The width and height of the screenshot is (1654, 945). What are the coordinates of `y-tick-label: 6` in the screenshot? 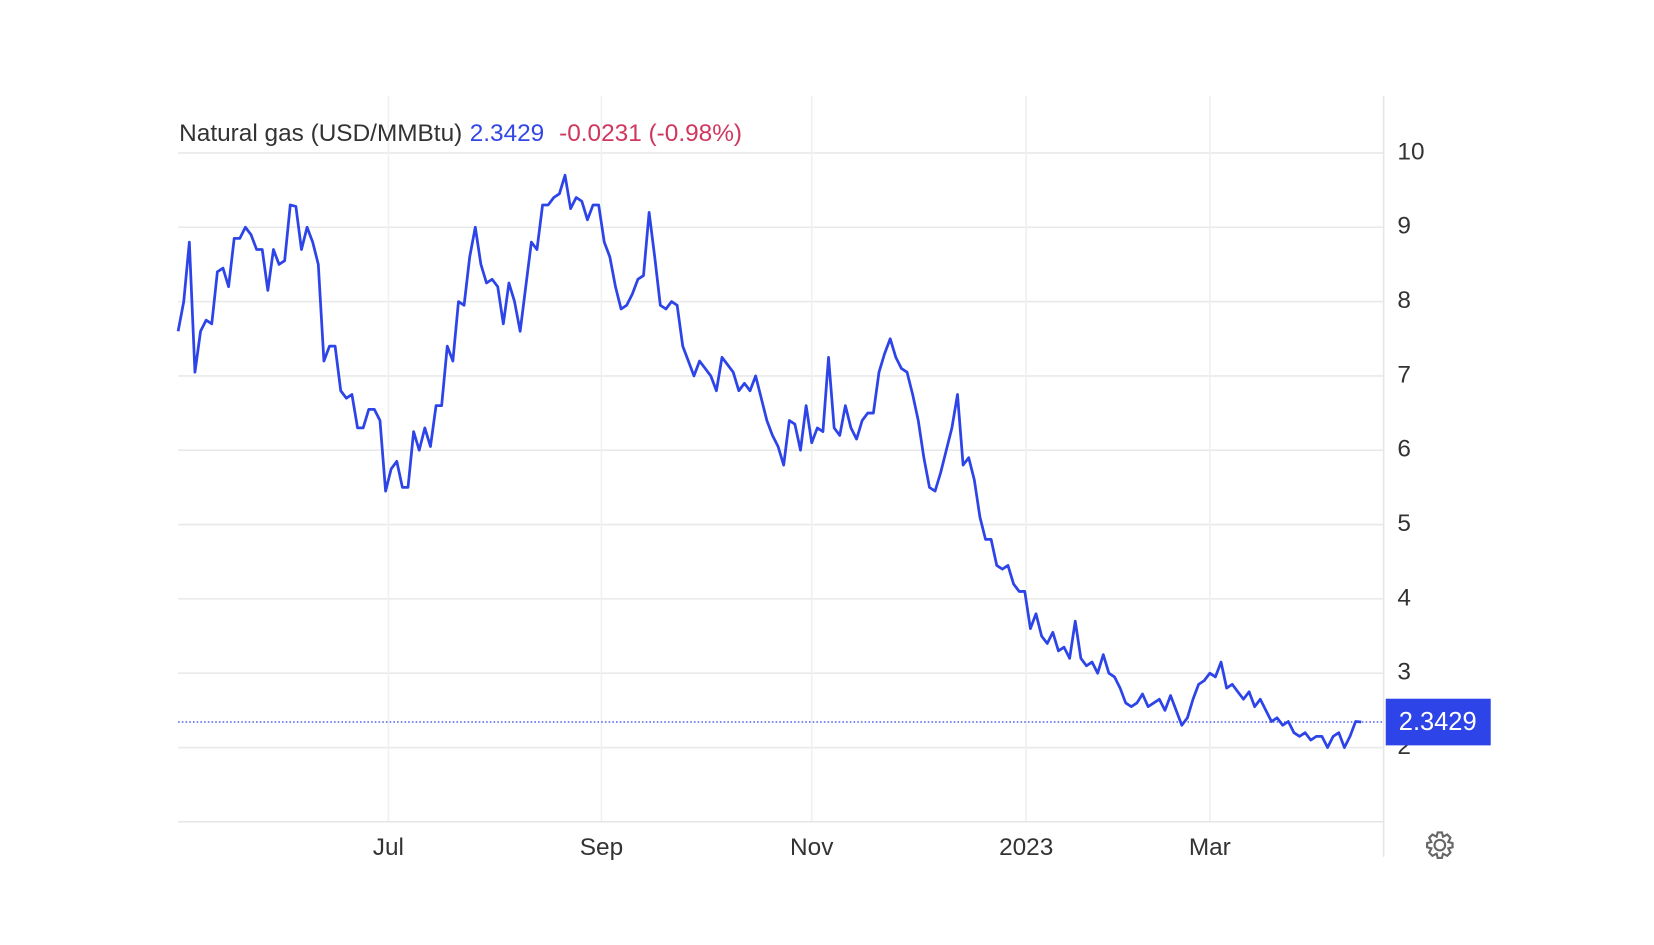 It's located at (1404, 449).